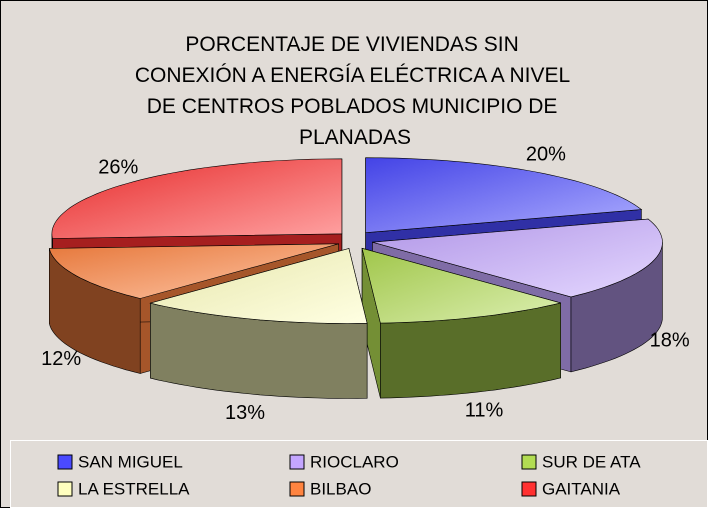  I want to click on data-label: 12%, so click(61, 359).